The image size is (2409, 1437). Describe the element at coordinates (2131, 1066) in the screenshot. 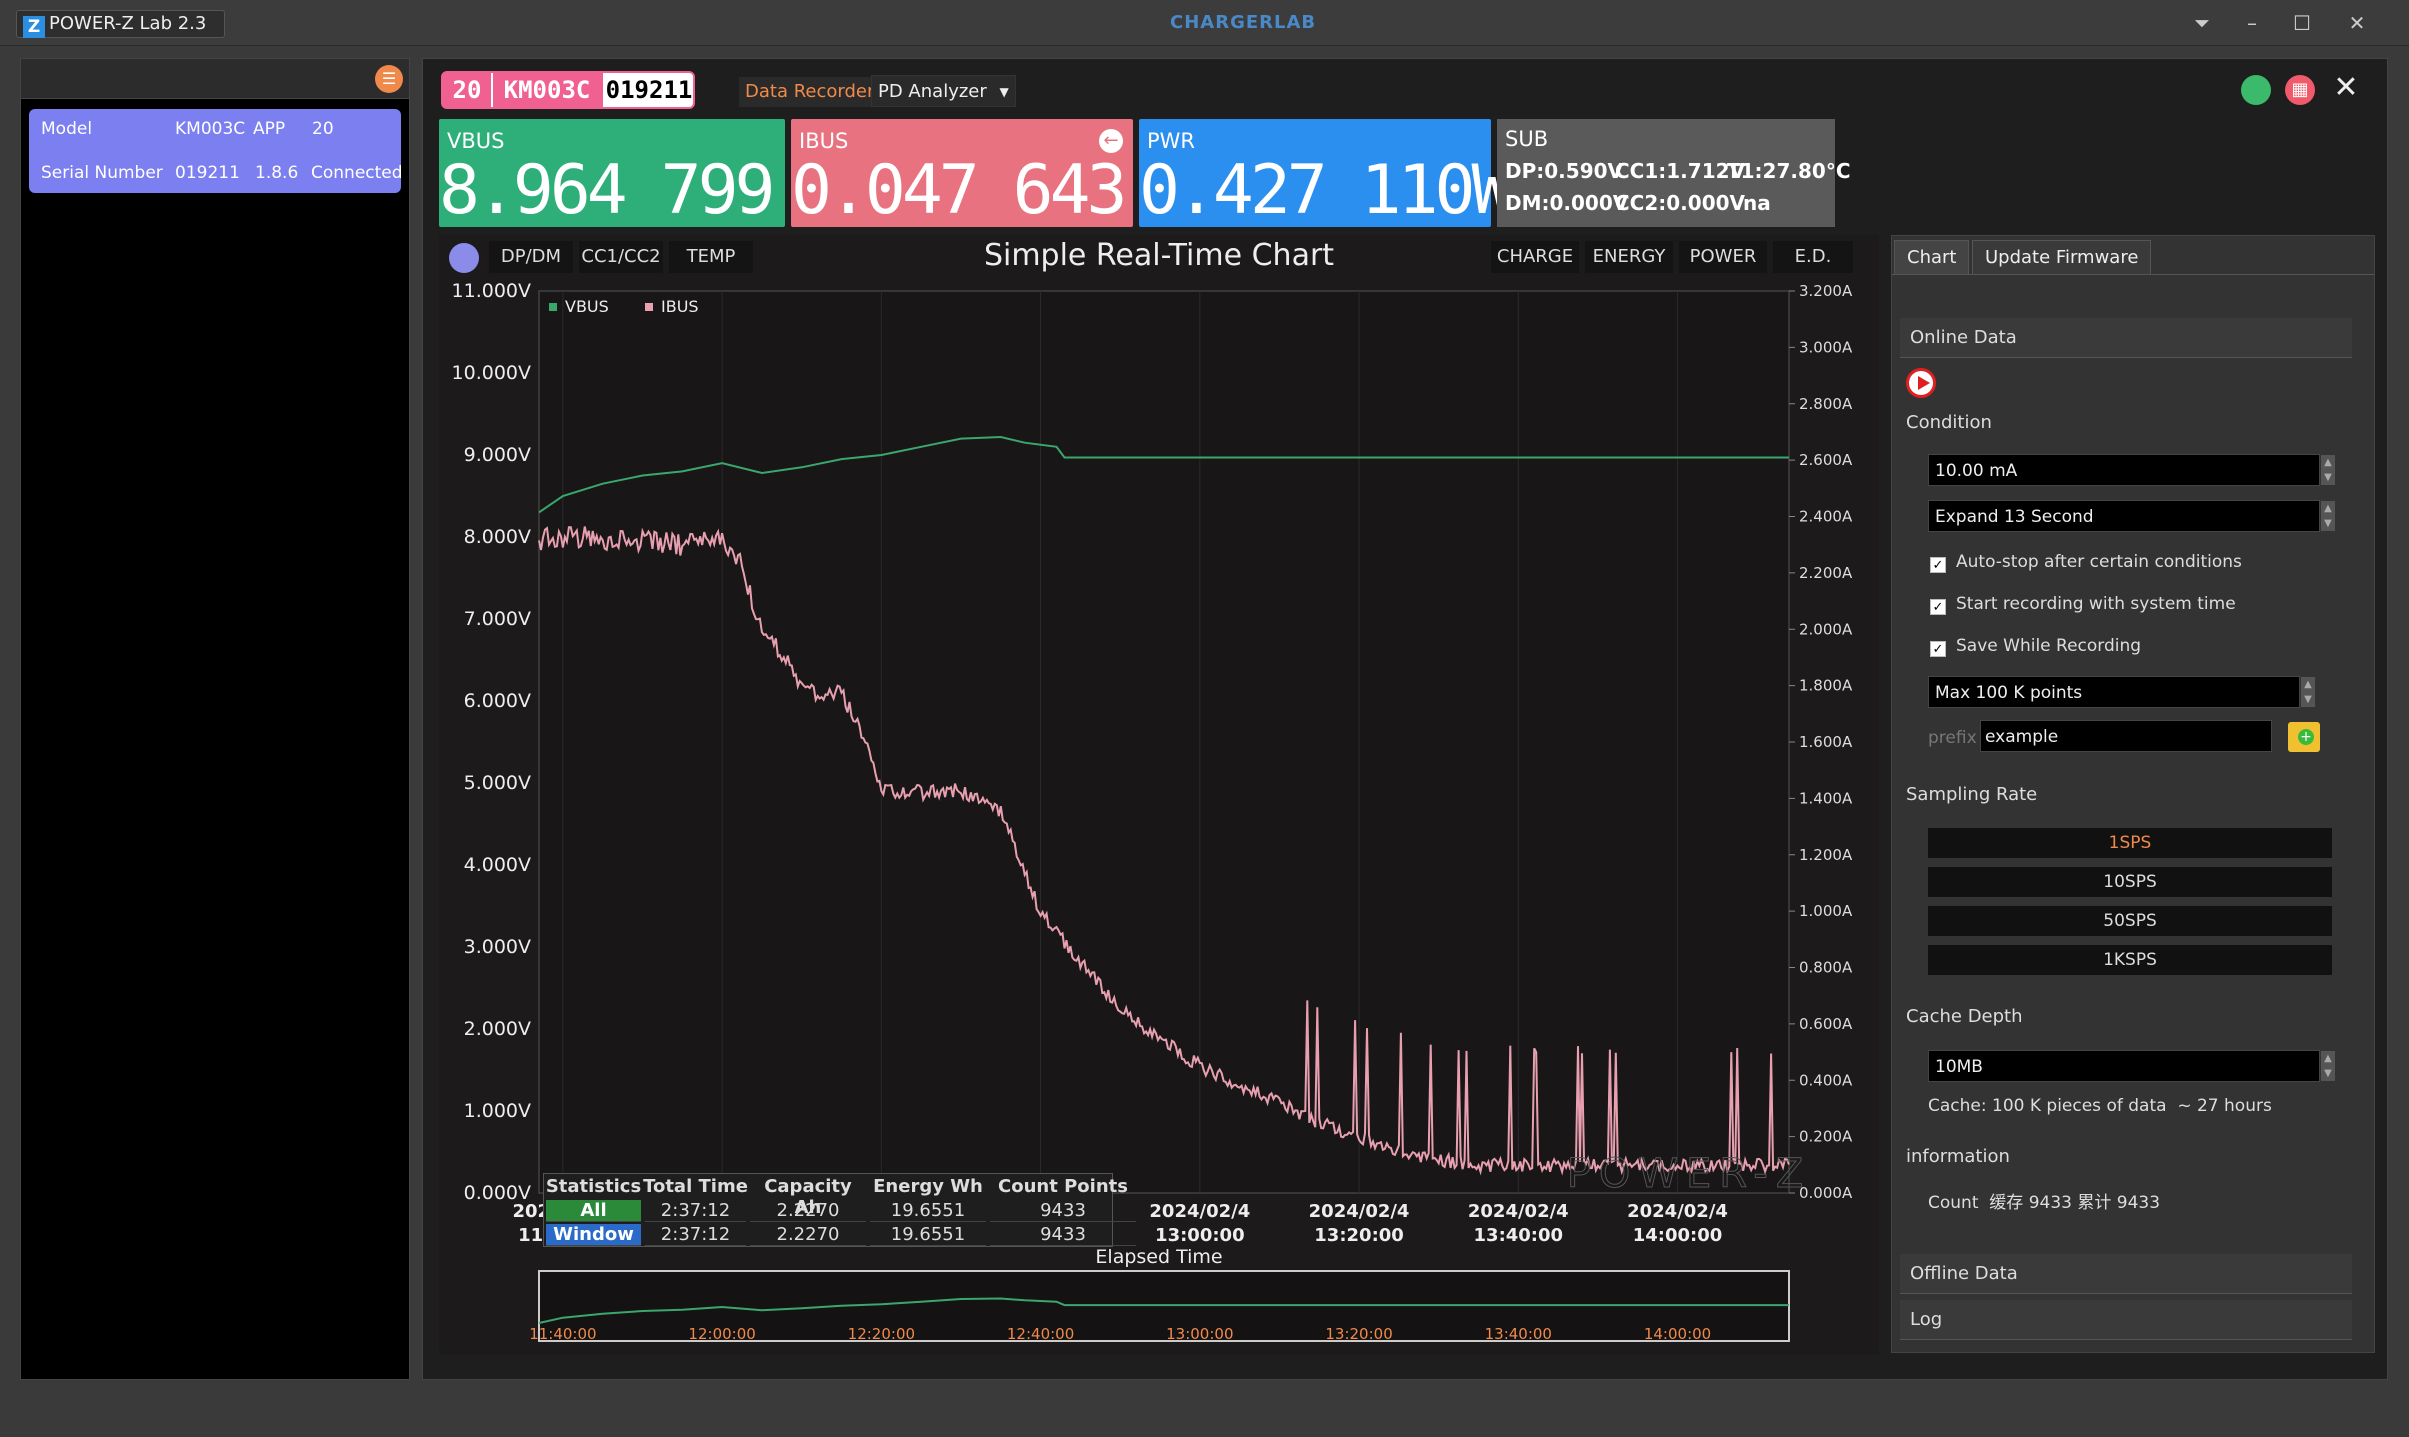

I see `cache-depth-field: 10MB ▲ ▼` at that location.